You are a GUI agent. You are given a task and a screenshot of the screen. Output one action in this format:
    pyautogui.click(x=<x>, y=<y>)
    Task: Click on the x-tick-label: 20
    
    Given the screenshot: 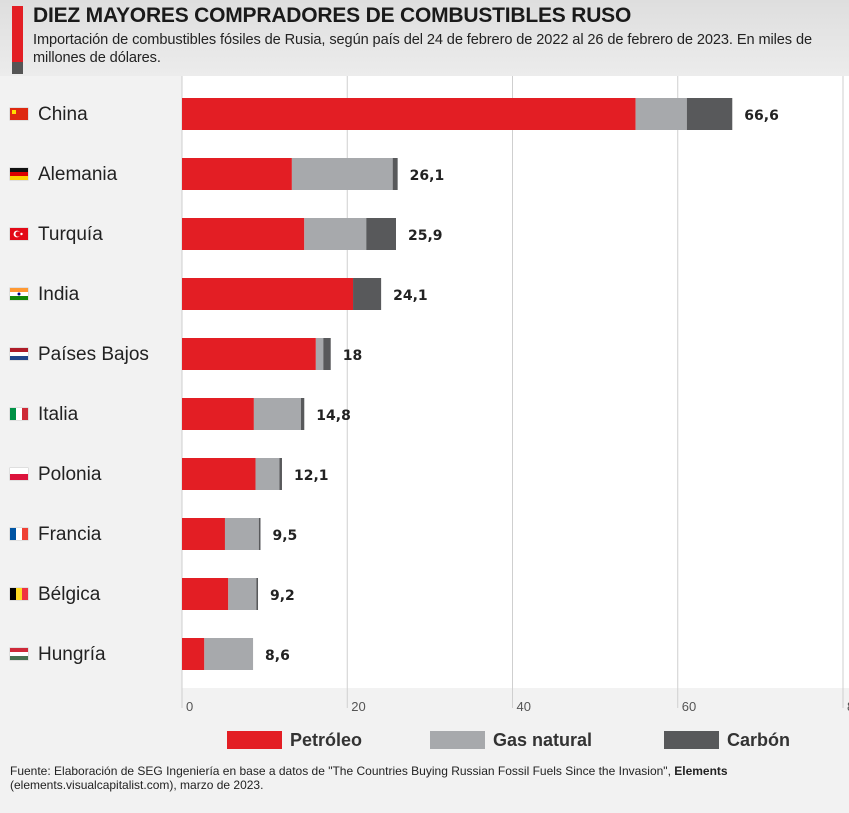 What is the action you would take?
    pyautogui.click(x=358, y=706)
    